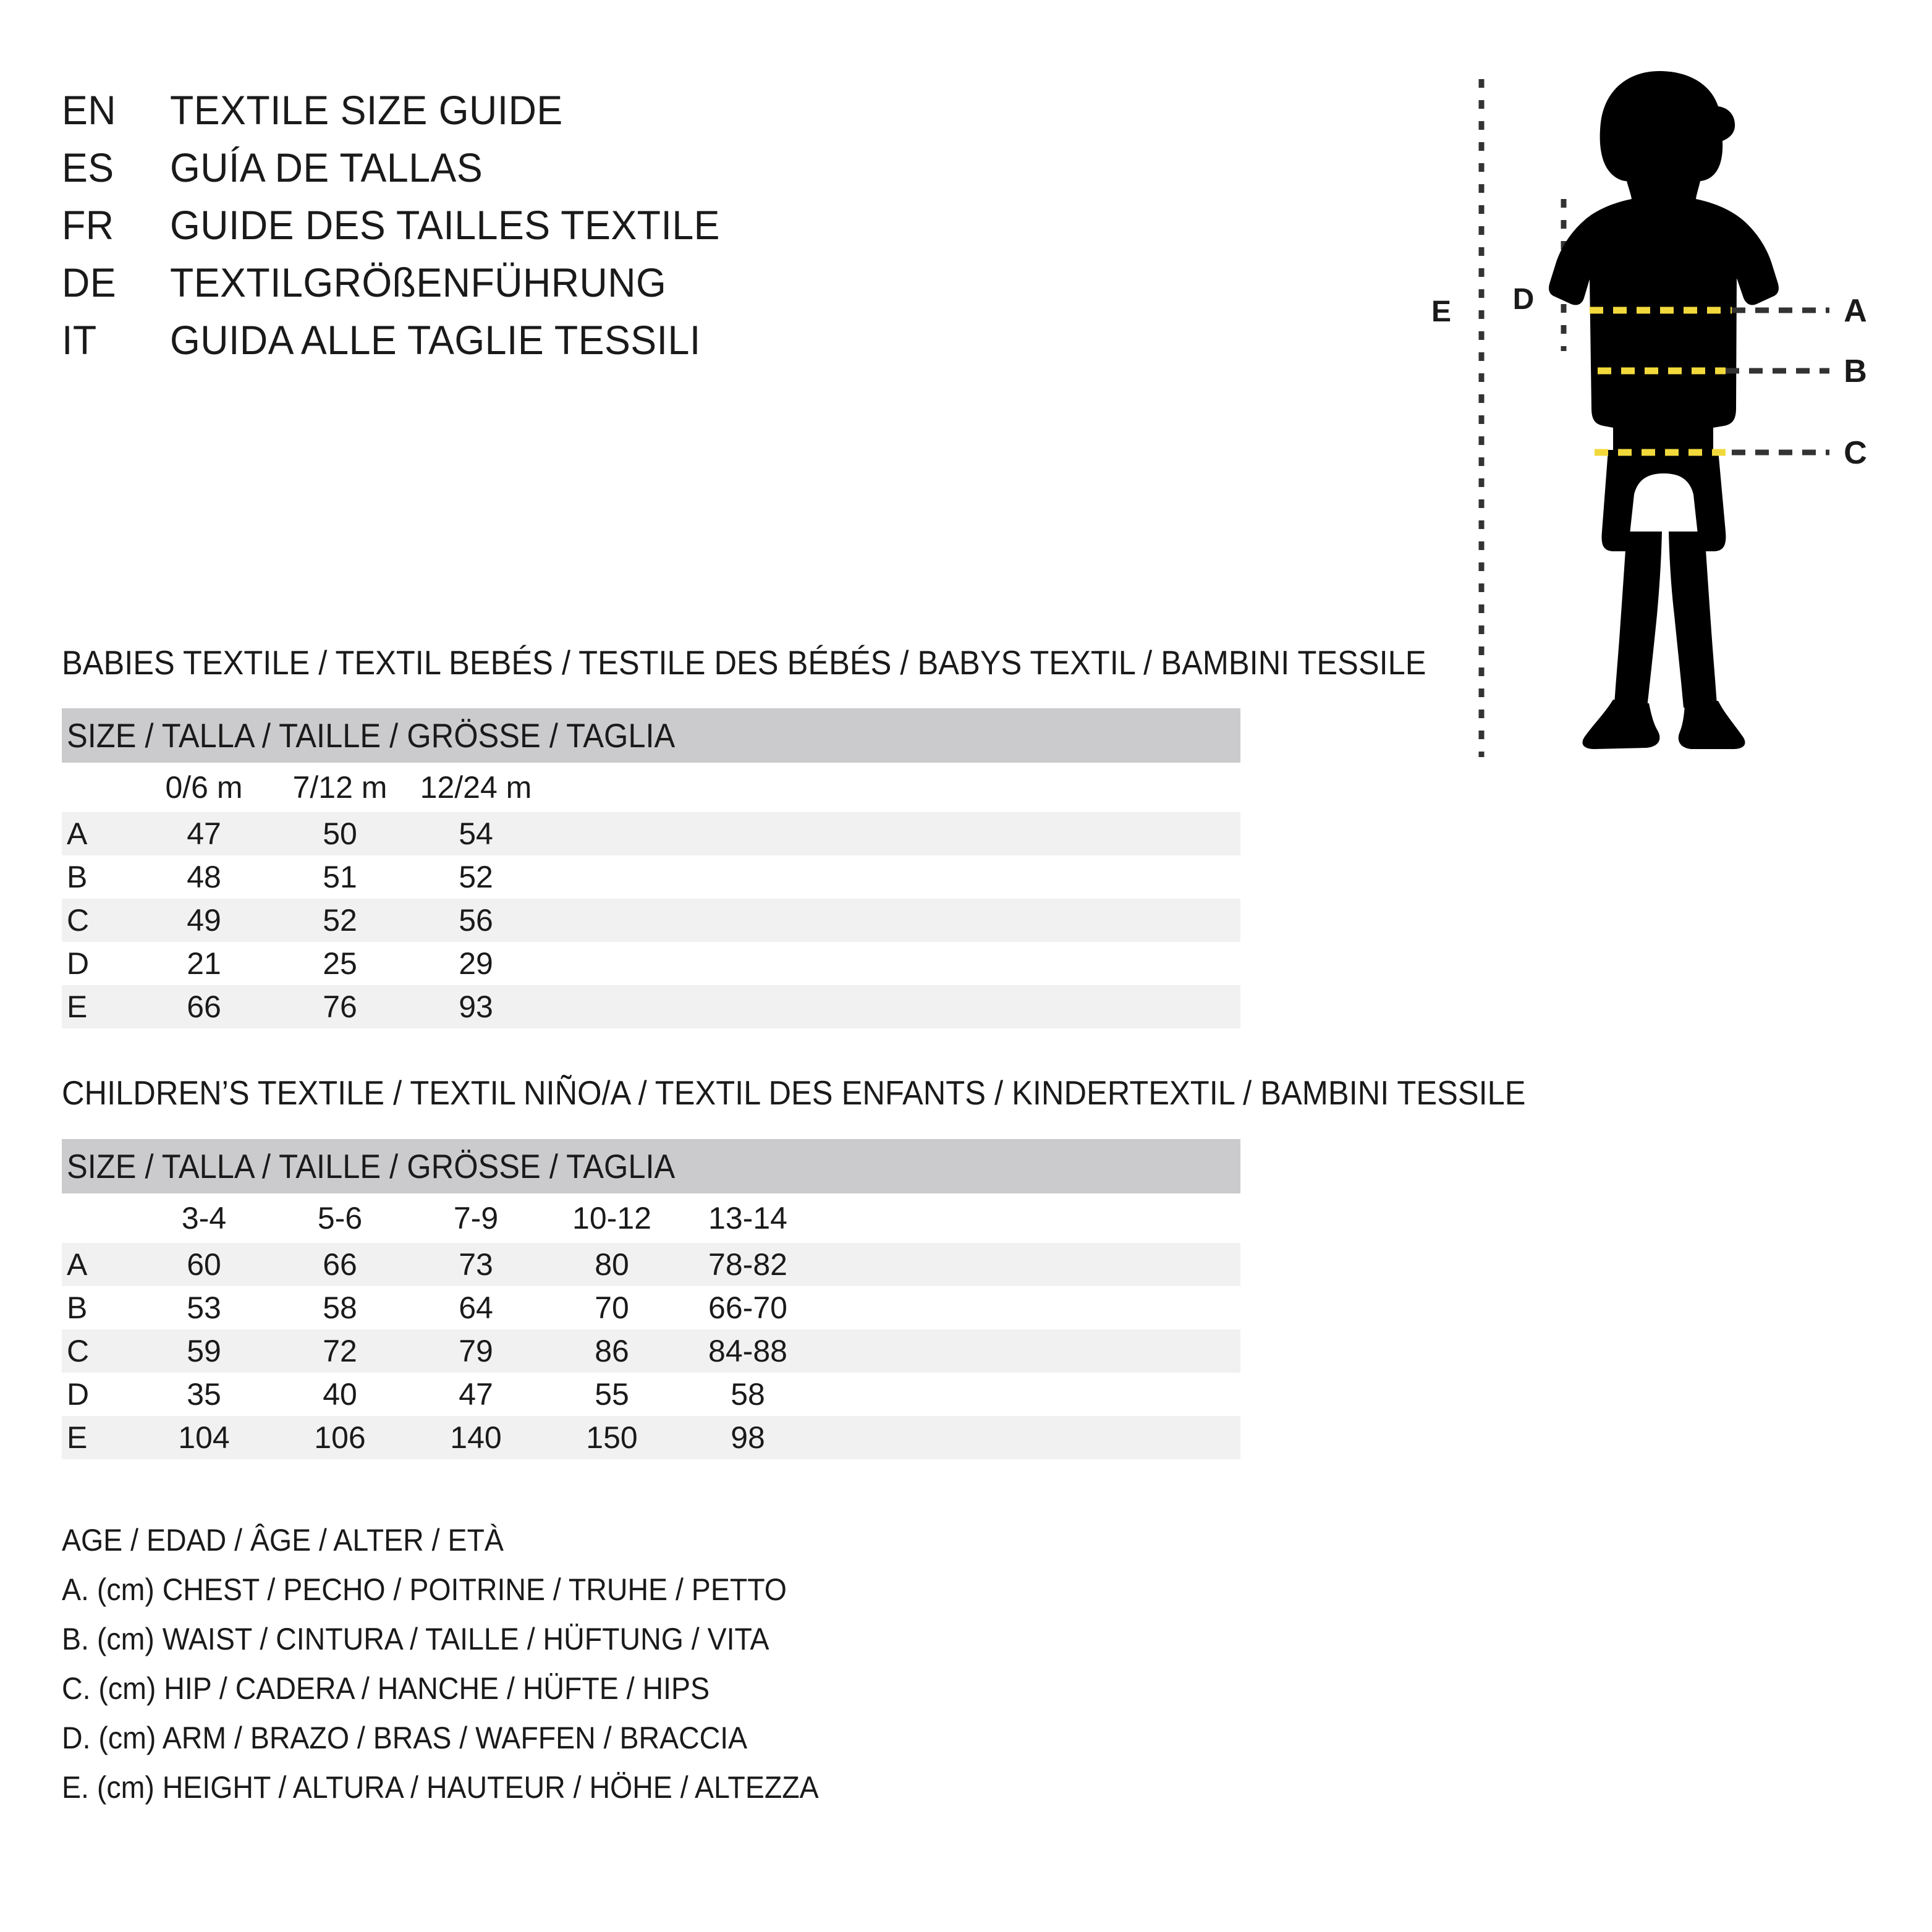 The height and width of the screenshot is (1932, 1932). I want to click on babies-corner-cell, so click(99, 787).